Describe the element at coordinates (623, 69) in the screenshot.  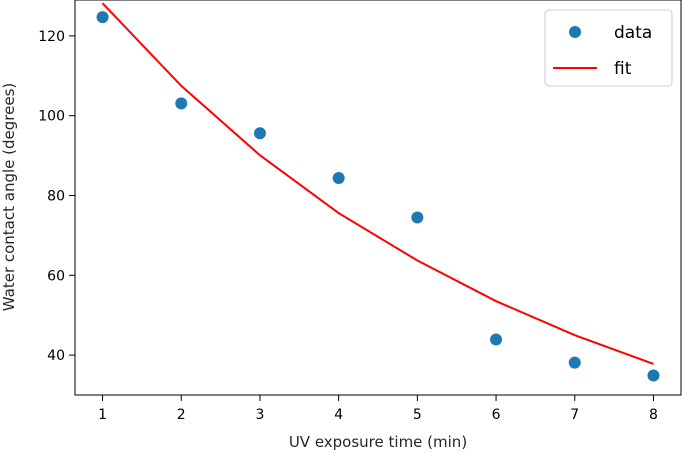
I see `legend-fit-label: fit` at that location.